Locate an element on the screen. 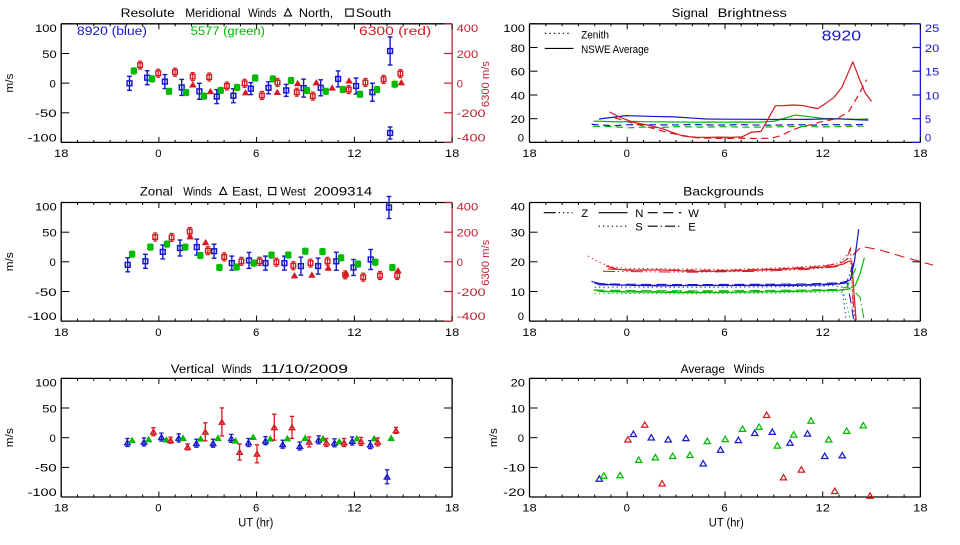  svg-text: Signal is located at coordinates (690, 13).